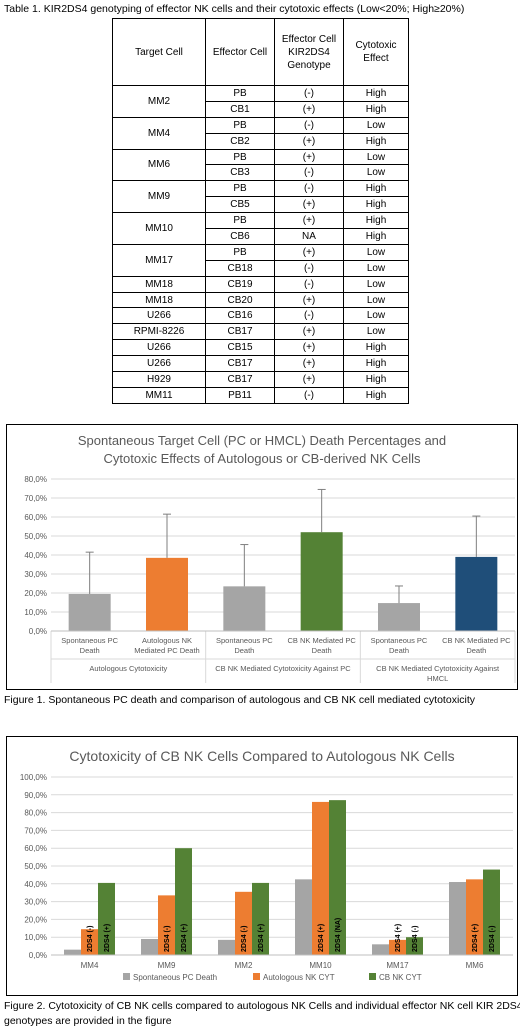  What do you see at coordinates (159, 379) in the screenshot?
I see `cell-target: H929` at bounding box center [159, 379].